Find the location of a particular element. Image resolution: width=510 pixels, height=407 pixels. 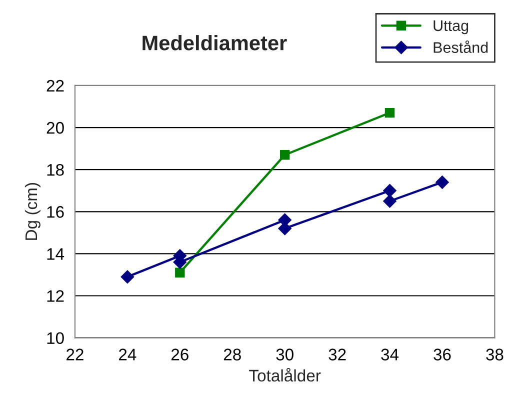

y-tick-label: 14 is located at coordinates (55, 254).